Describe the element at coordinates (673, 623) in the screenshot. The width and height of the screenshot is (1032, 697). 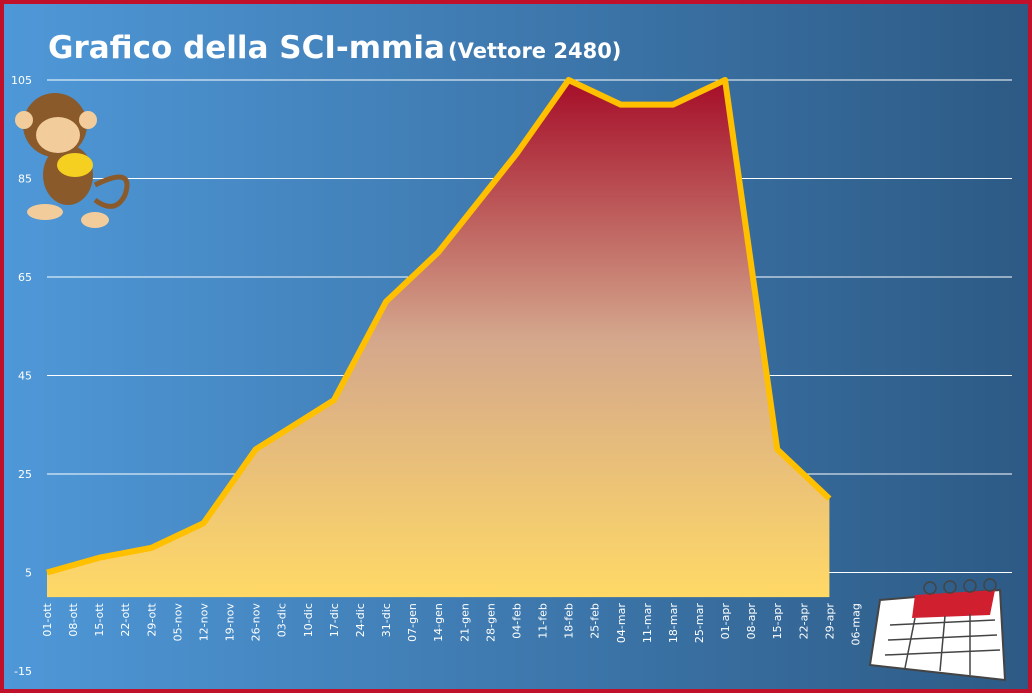
I see `x-tick-label: 18-mar` at that location.